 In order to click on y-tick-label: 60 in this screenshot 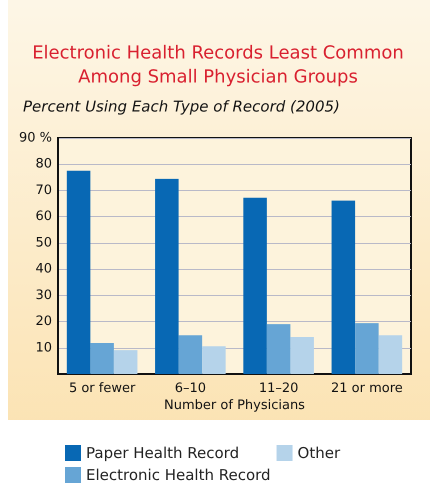, I will do `click(43, 216)`.